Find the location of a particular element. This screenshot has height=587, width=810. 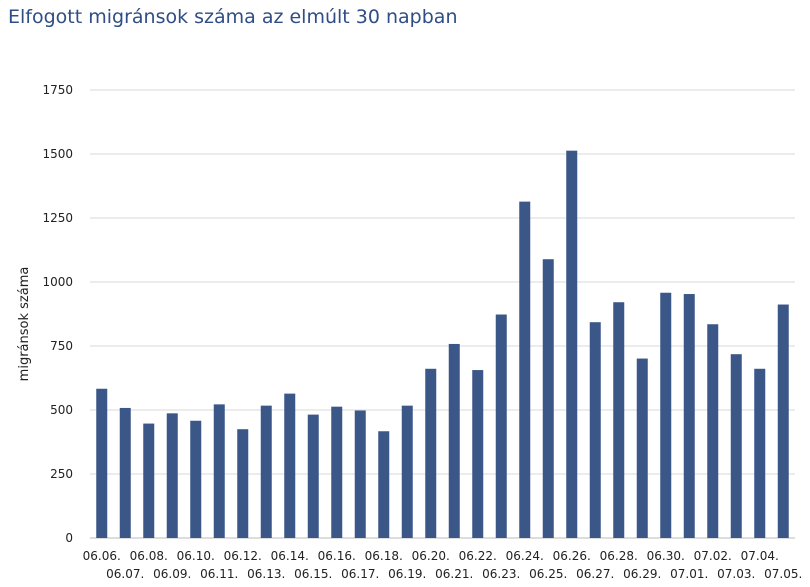

x-tick-label: 06.10. is located at coordinates (196, 556).